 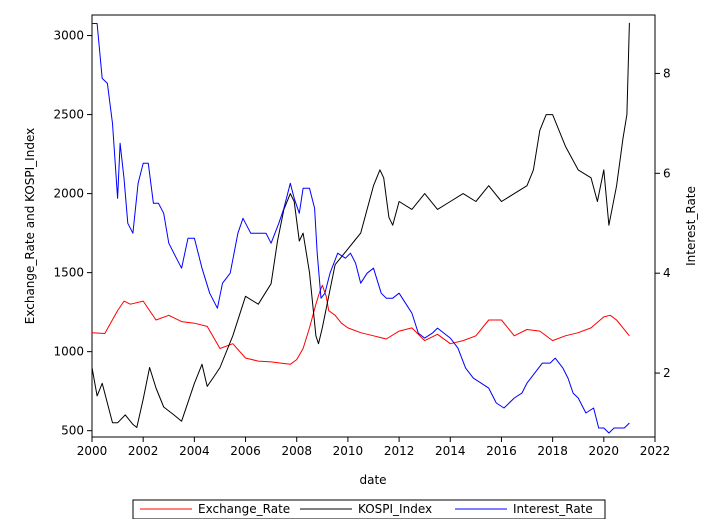 I want to click on x-tick-label: 2014, so click(x=450, y=451).